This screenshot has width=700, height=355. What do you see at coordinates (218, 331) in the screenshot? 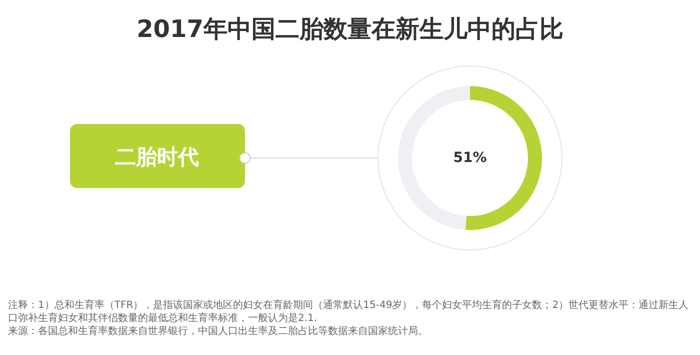
I see `source-note: 来源：各国总和生育率数据来自世界银行，中国人口出生率及二胎占比等数据来自国家统计局。` at bounding box center [218, 331].